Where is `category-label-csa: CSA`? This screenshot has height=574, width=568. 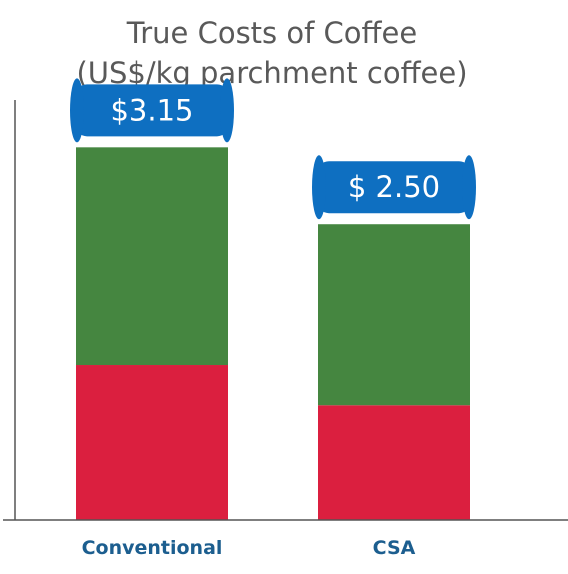
category-label-csa: CSA is located at coordinates (394, 548).